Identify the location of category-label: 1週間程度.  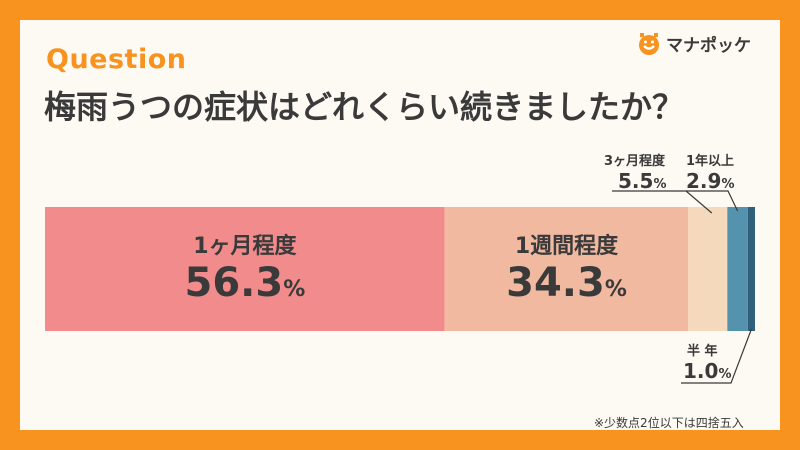
(566, 246).